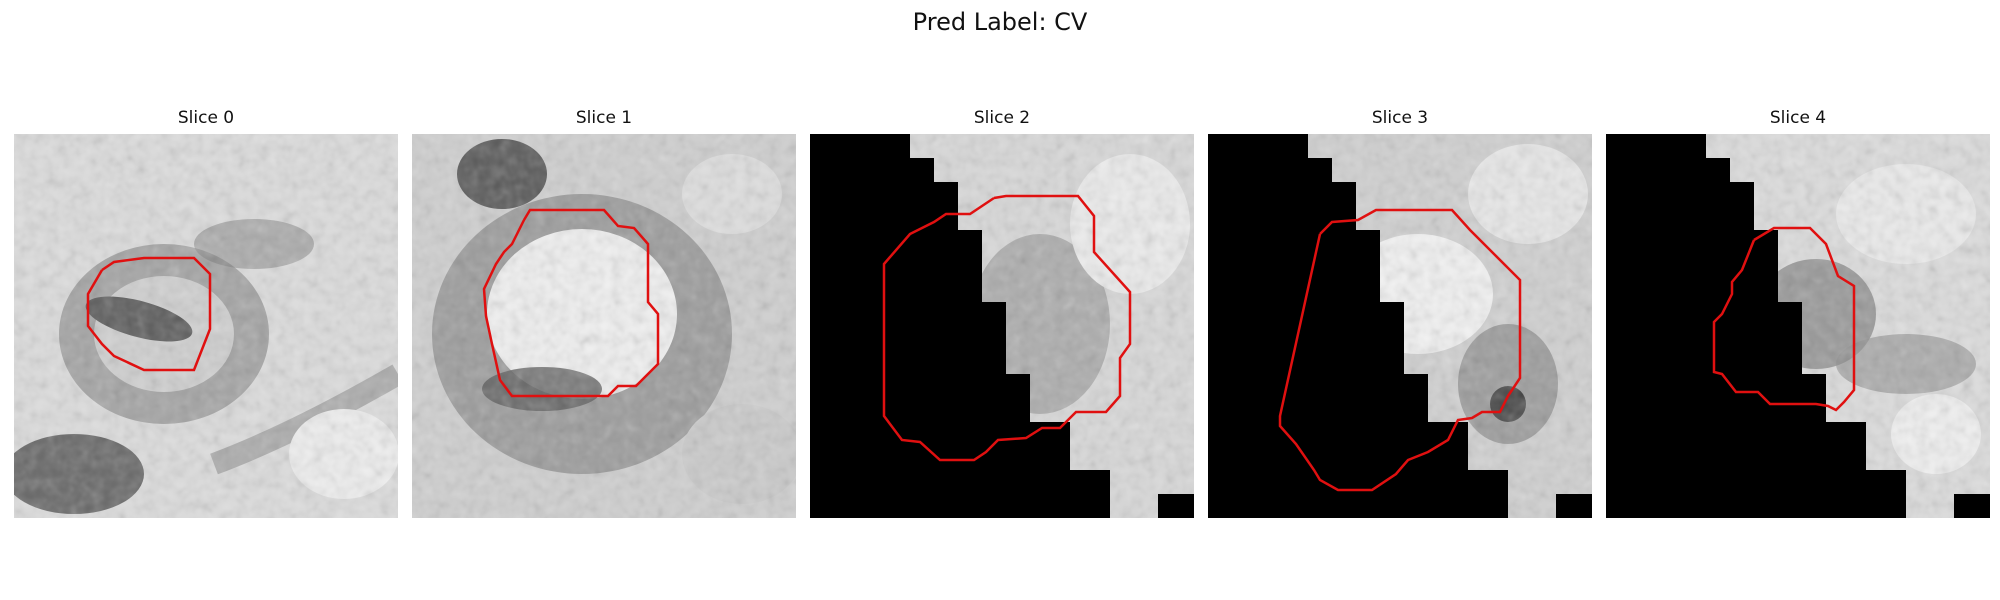  What do you see at coordinates (1000, 22) in the screenshot?
I see `figure-title: Pred Label: CV` at bounding box center [1000, 22].